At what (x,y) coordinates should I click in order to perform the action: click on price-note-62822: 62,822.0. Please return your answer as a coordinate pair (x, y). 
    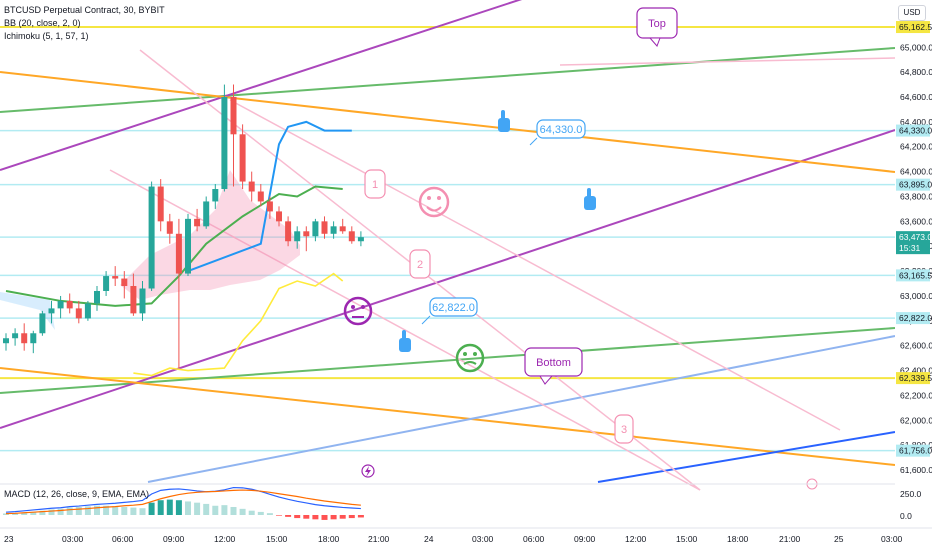
    Looking at the image, I should click on (453, 307).